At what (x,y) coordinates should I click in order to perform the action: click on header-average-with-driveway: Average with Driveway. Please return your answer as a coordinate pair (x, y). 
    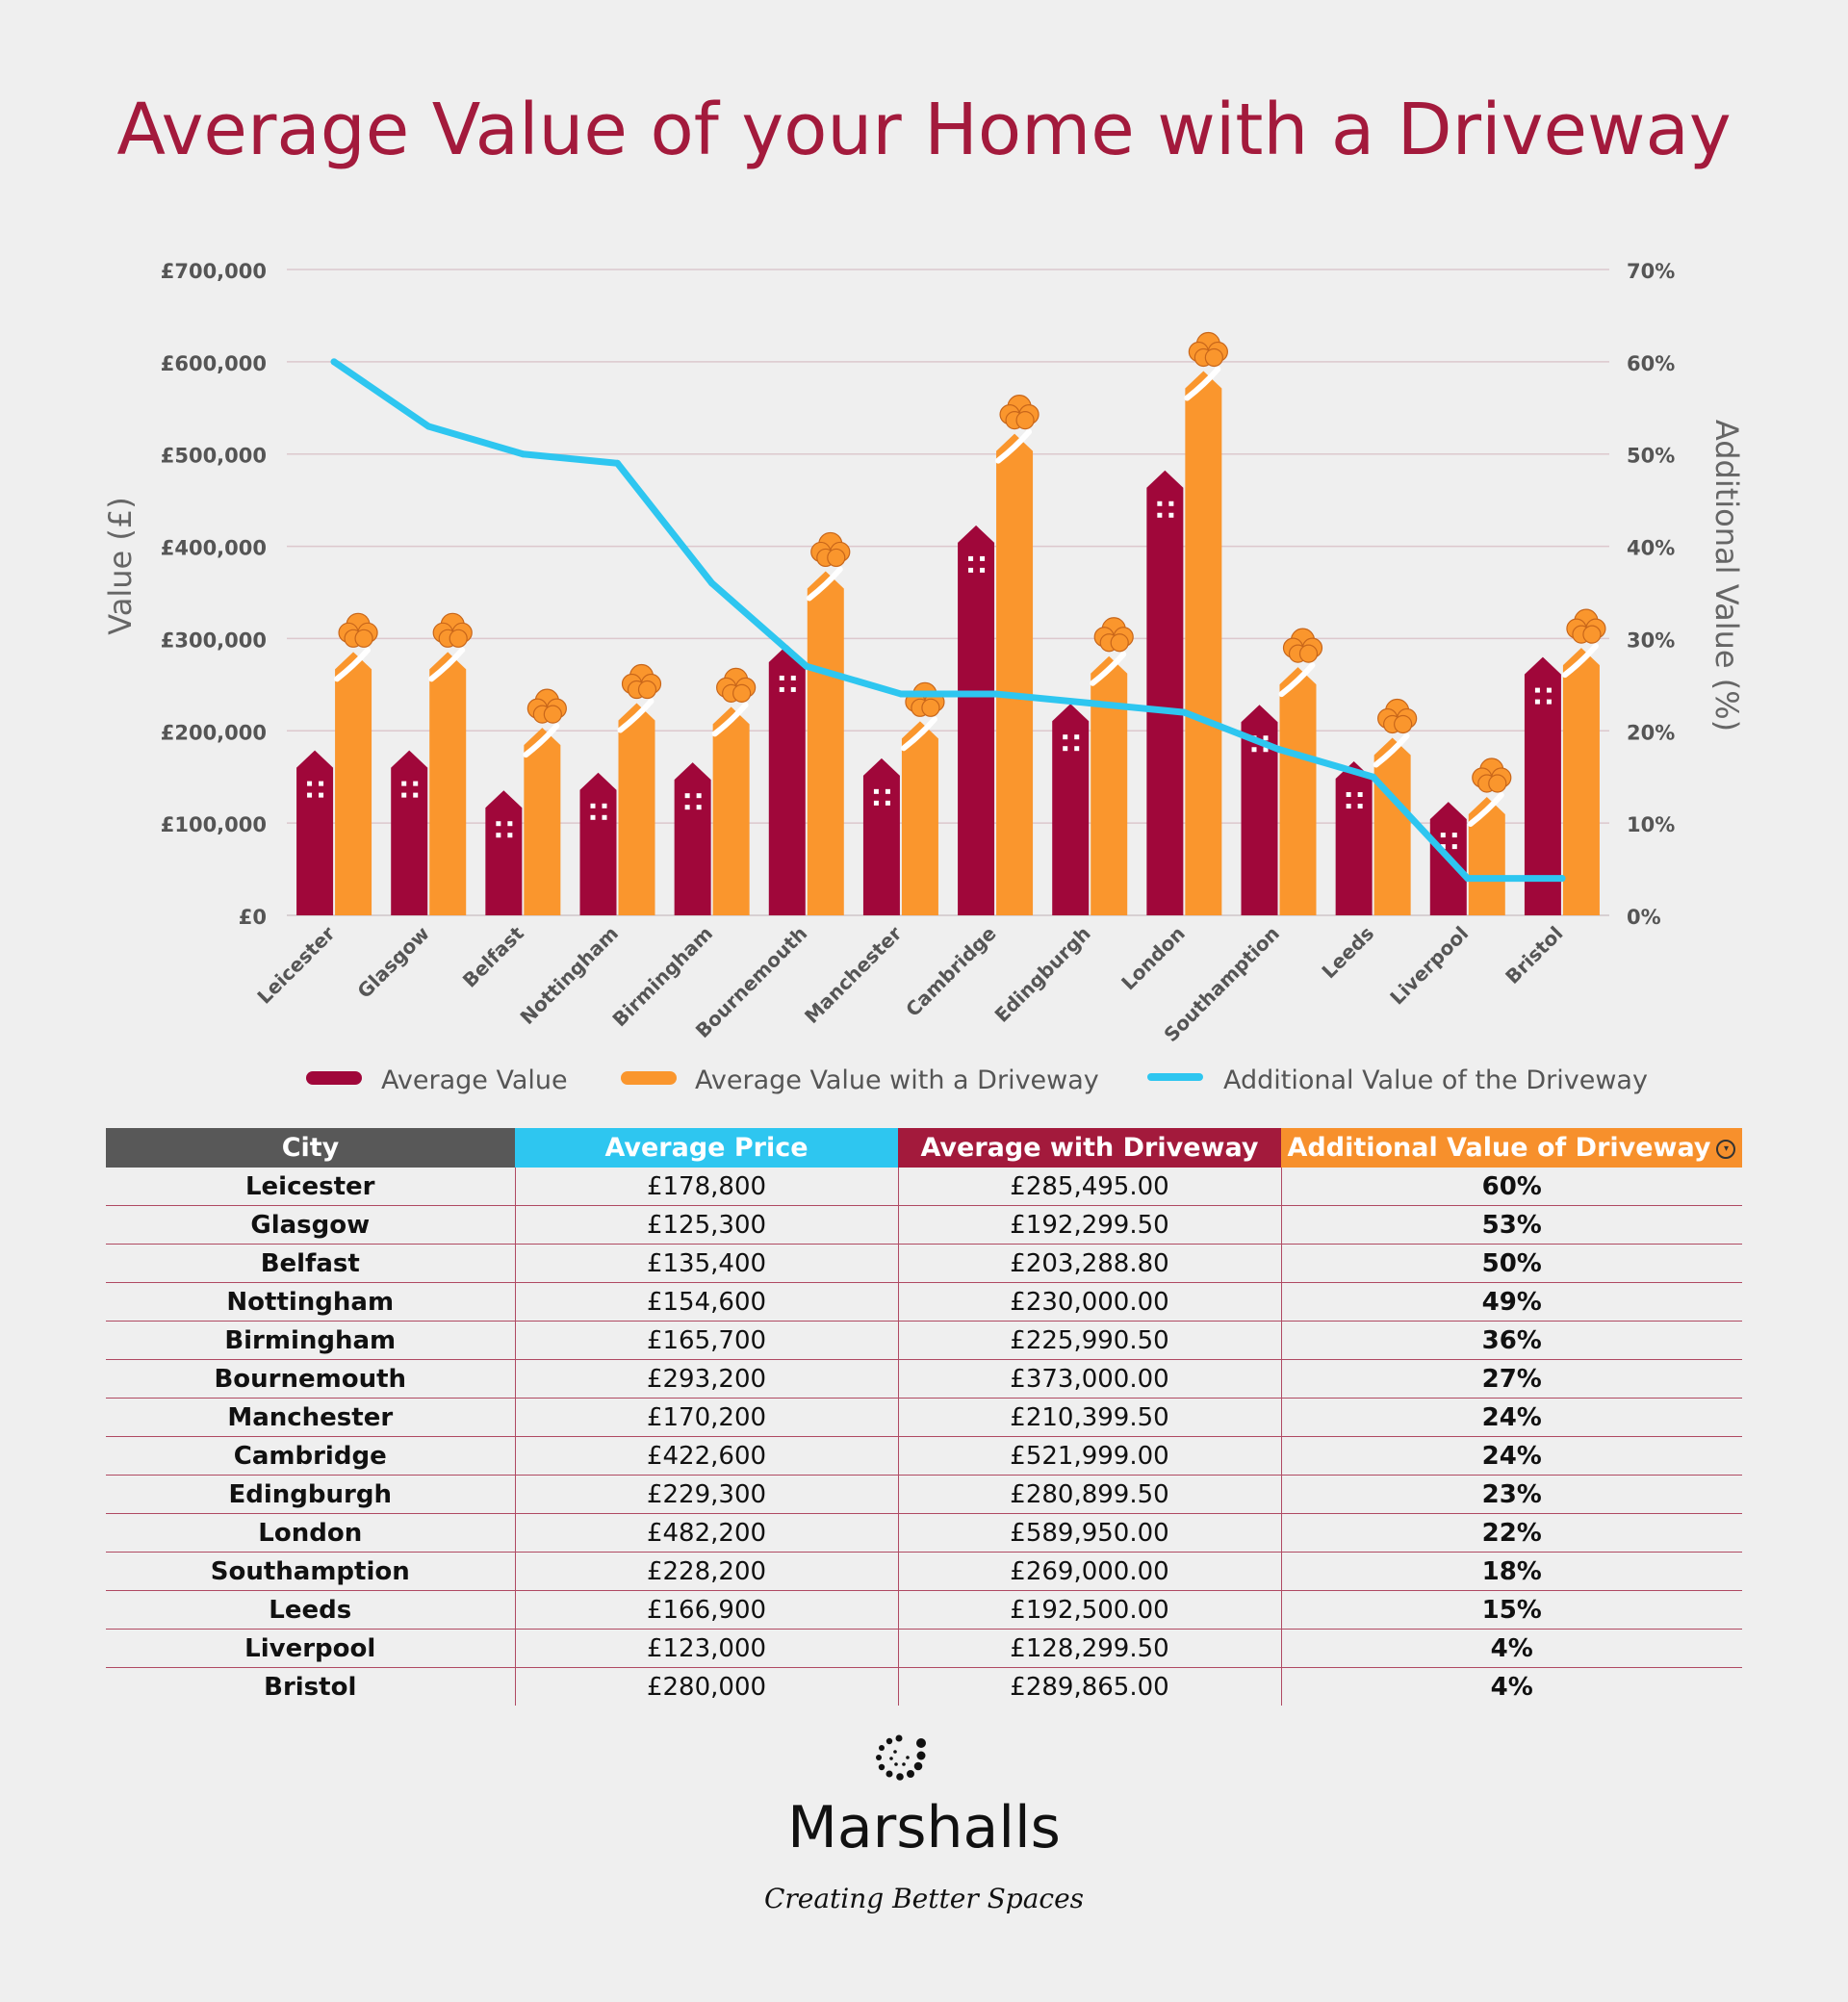
    Looking at the image, I should click on (1089, 1148).